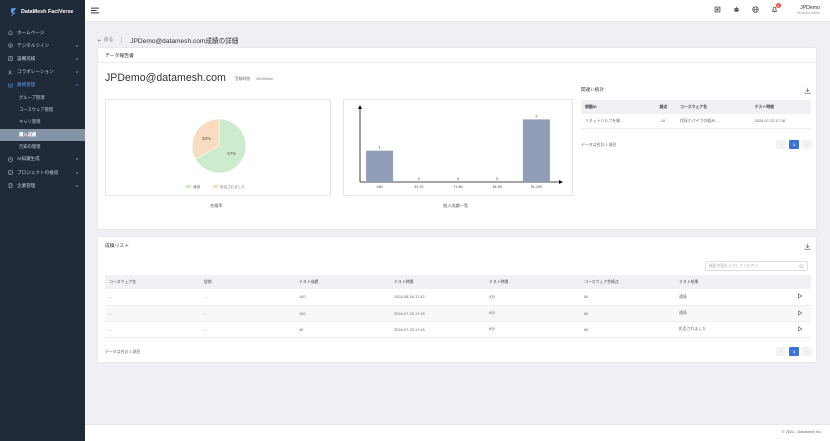 The width and height of the screenshot is (830, 441). What do you see at coordinates (342, 282) in the screenshot?
I see `column-header: テスト成績` at bounding box center [342, 282].